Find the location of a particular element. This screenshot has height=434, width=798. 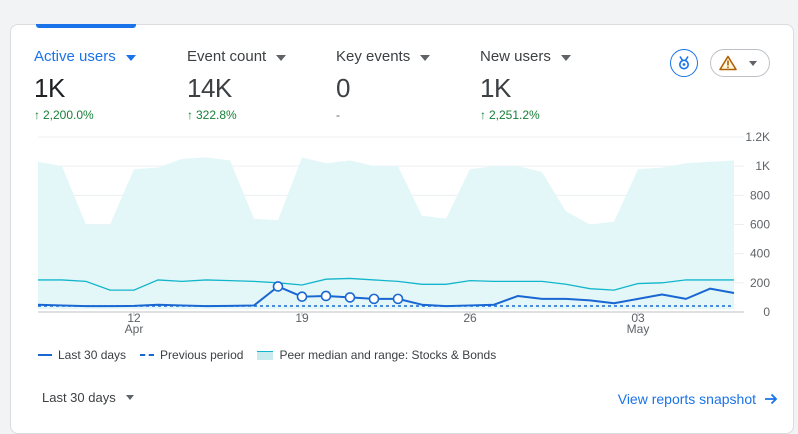

metric-key-events: Key events 0 - is located at coordinates (383, 85).